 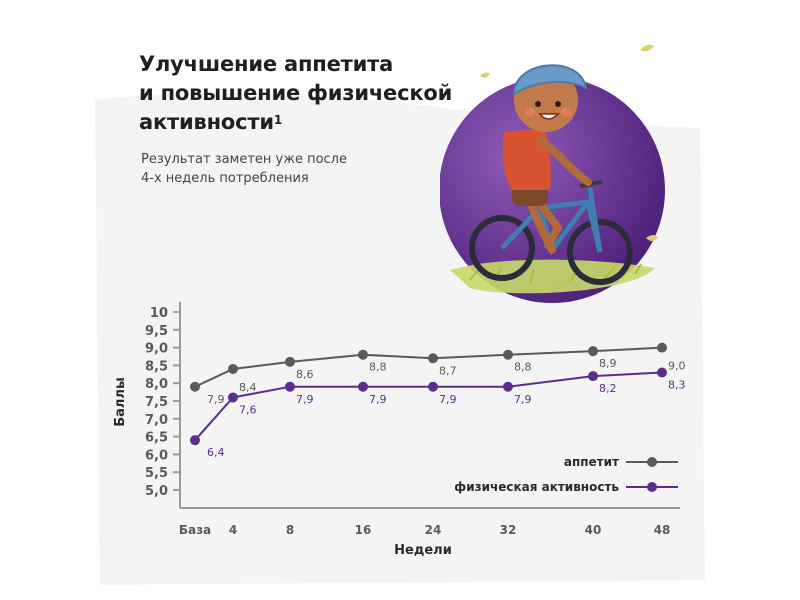 I want to click on bicycle, so click(x=551, y=232).